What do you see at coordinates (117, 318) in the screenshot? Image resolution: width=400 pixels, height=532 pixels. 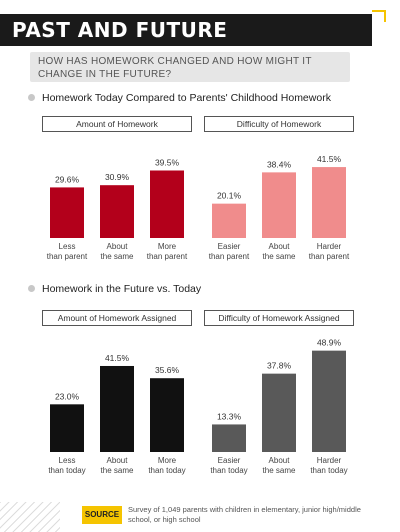 I see `panel-label-amount-assigned: Amount of Homework Assigned` at bounding box center [117, 318].